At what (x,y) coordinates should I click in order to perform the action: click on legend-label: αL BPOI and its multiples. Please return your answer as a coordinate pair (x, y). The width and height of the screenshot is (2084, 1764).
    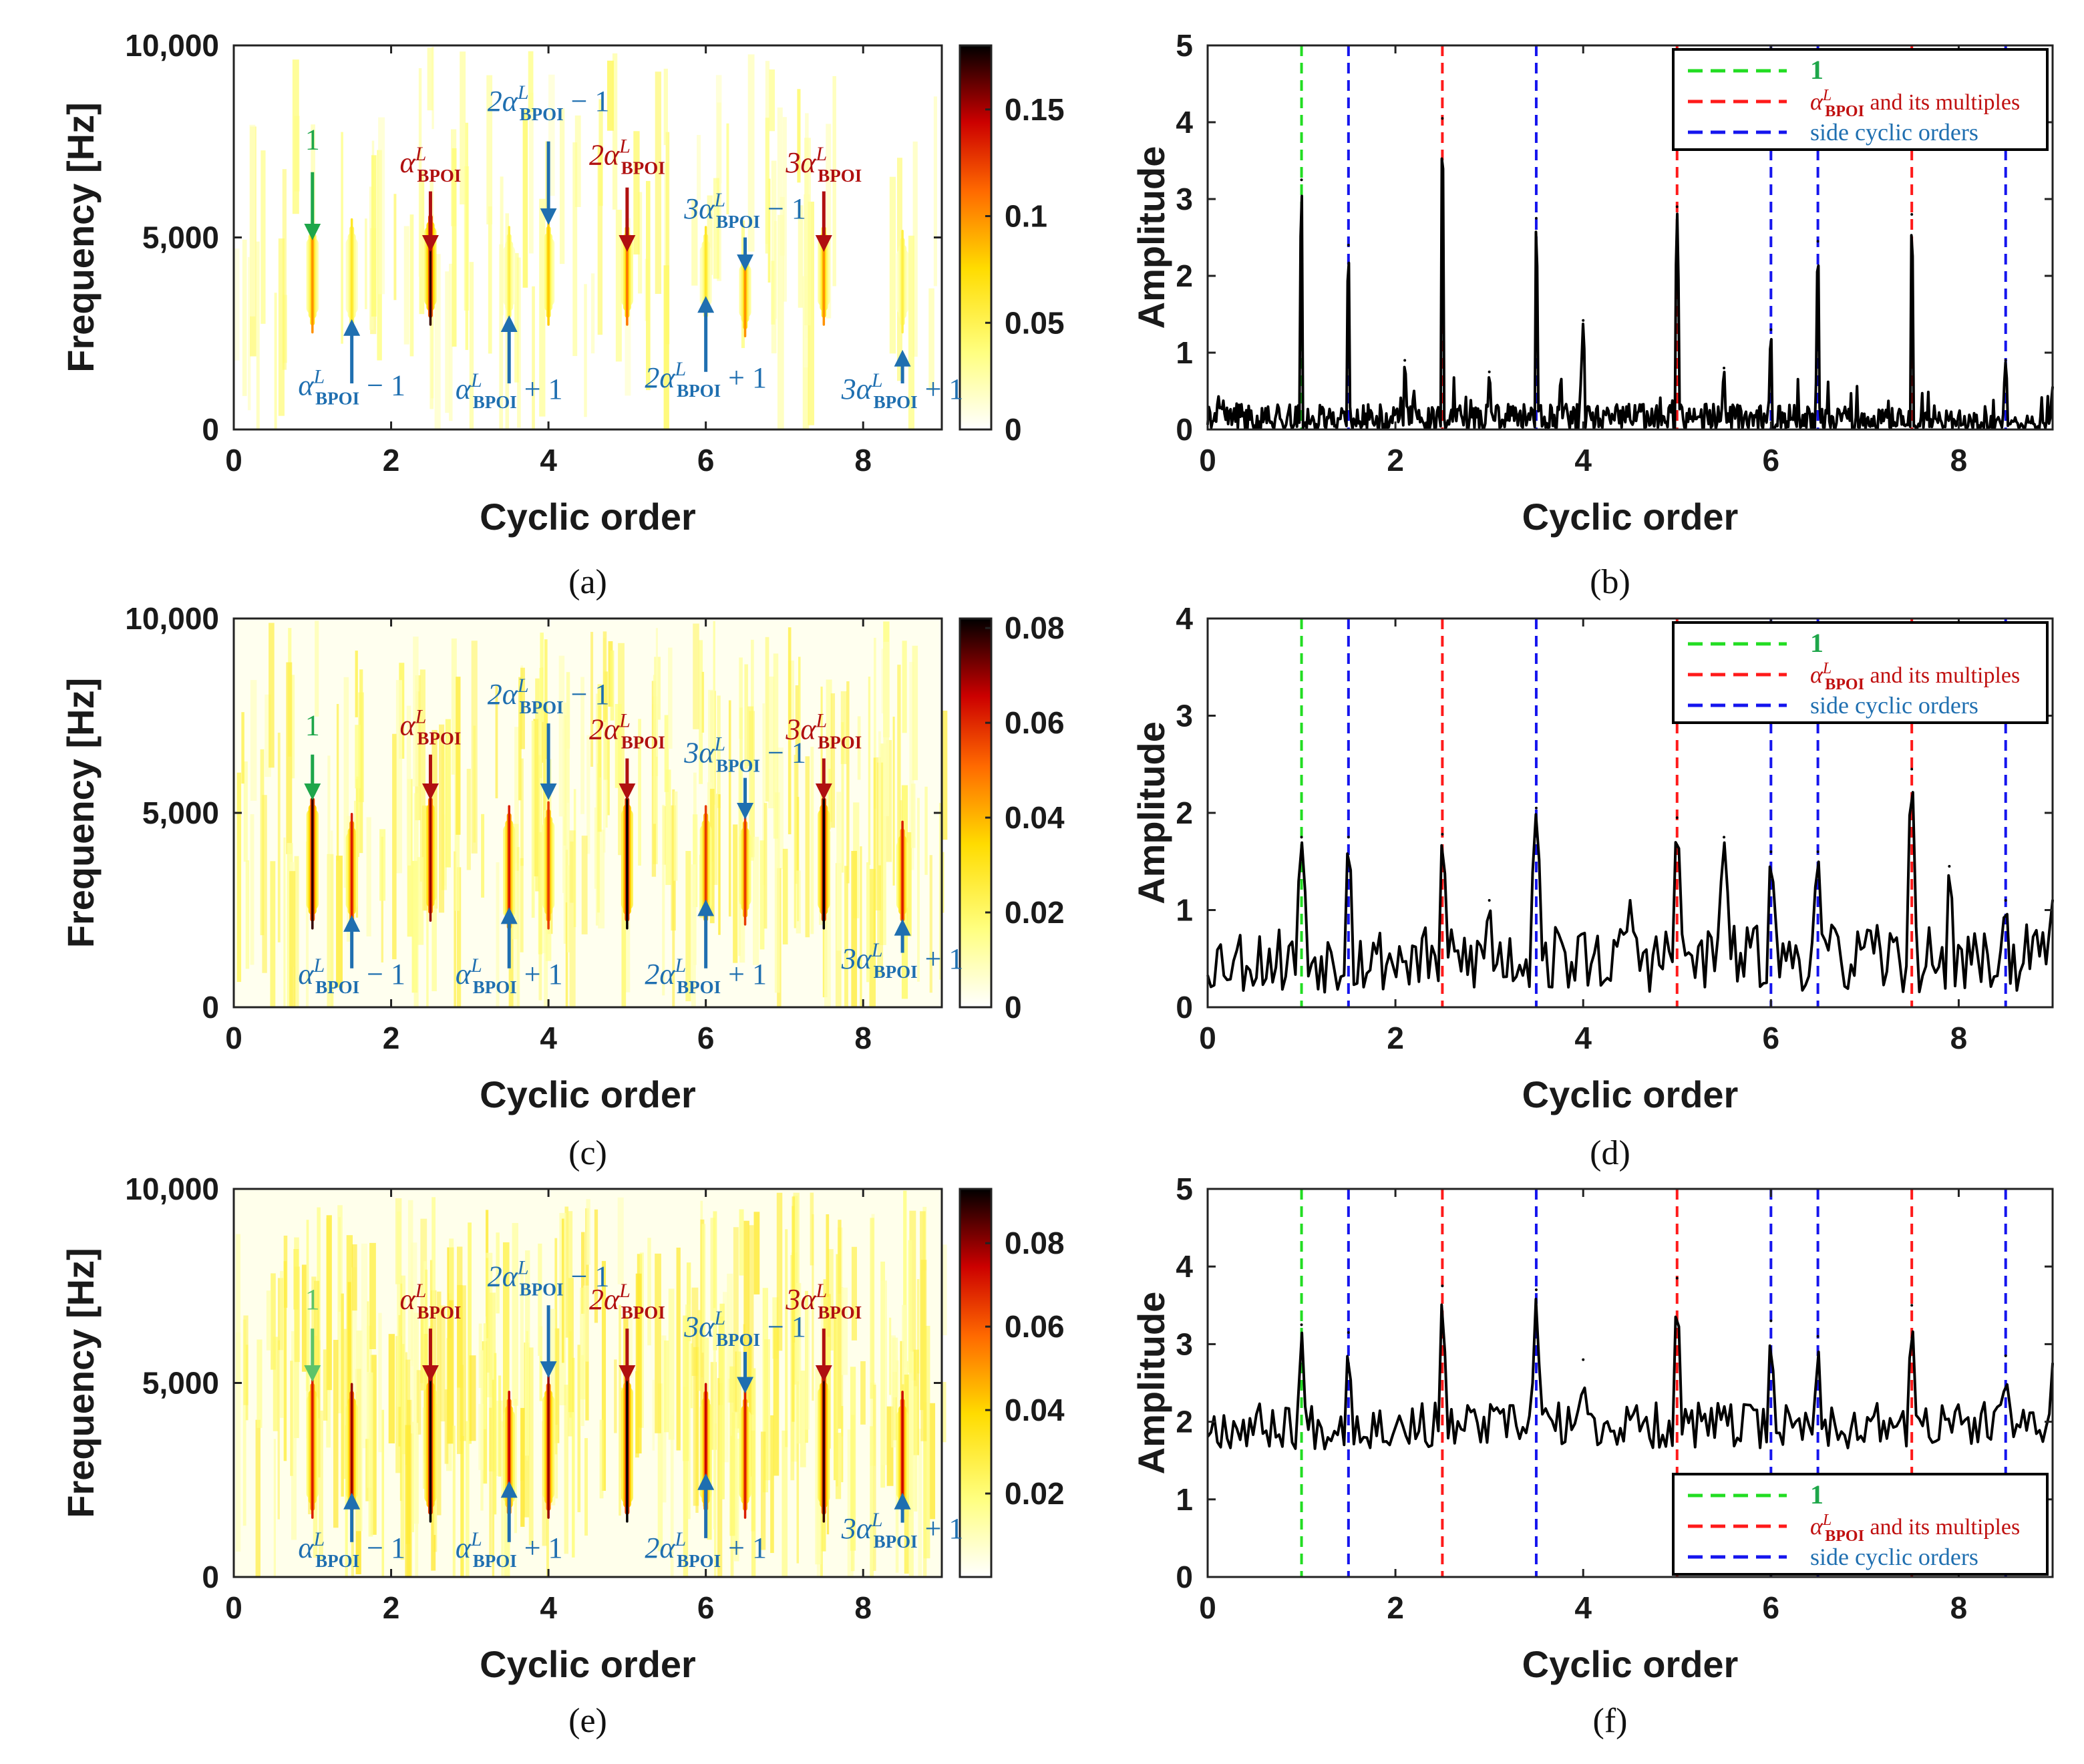
    Looking at the image, I should click on (1915, 104).